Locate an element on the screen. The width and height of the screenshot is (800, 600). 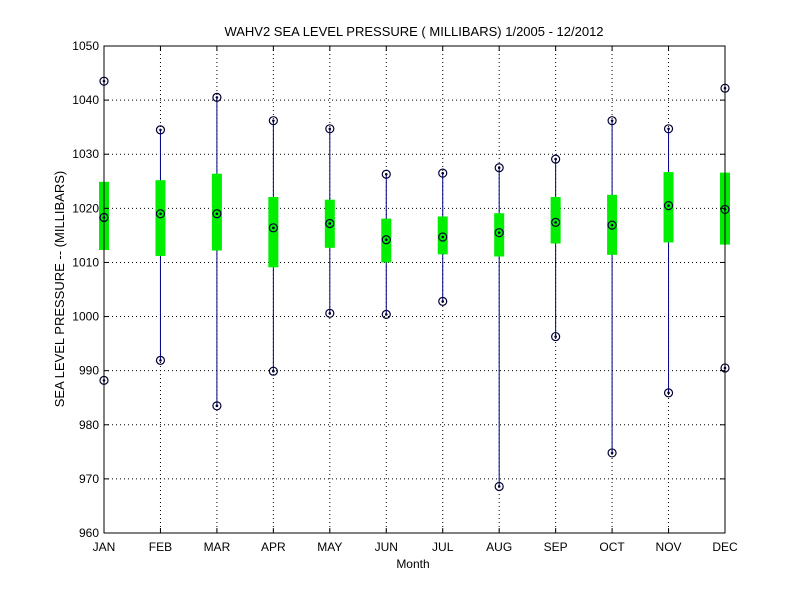
y-tick-label: 1020 is located at coordinates (85, 208).